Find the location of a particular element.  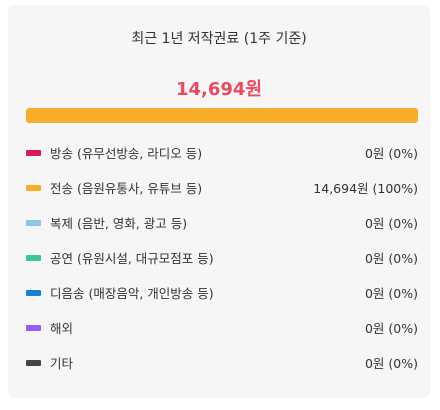

category-row: 디음송 (매장음악, 개인방송 등) 0원 (0%) is located at coordinates (222, 292).